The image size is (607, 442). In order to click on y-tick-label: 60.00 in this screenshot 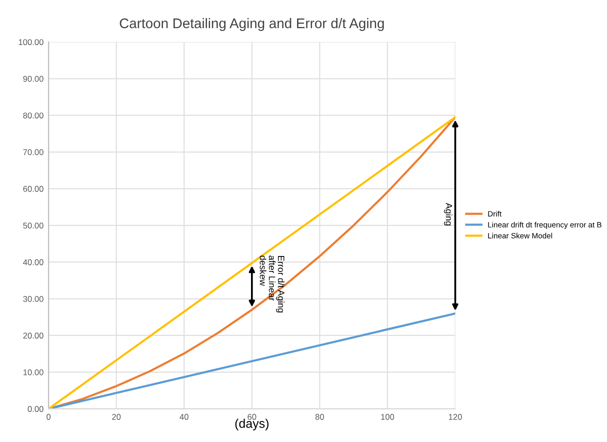, I will do `click(33, 189)`.